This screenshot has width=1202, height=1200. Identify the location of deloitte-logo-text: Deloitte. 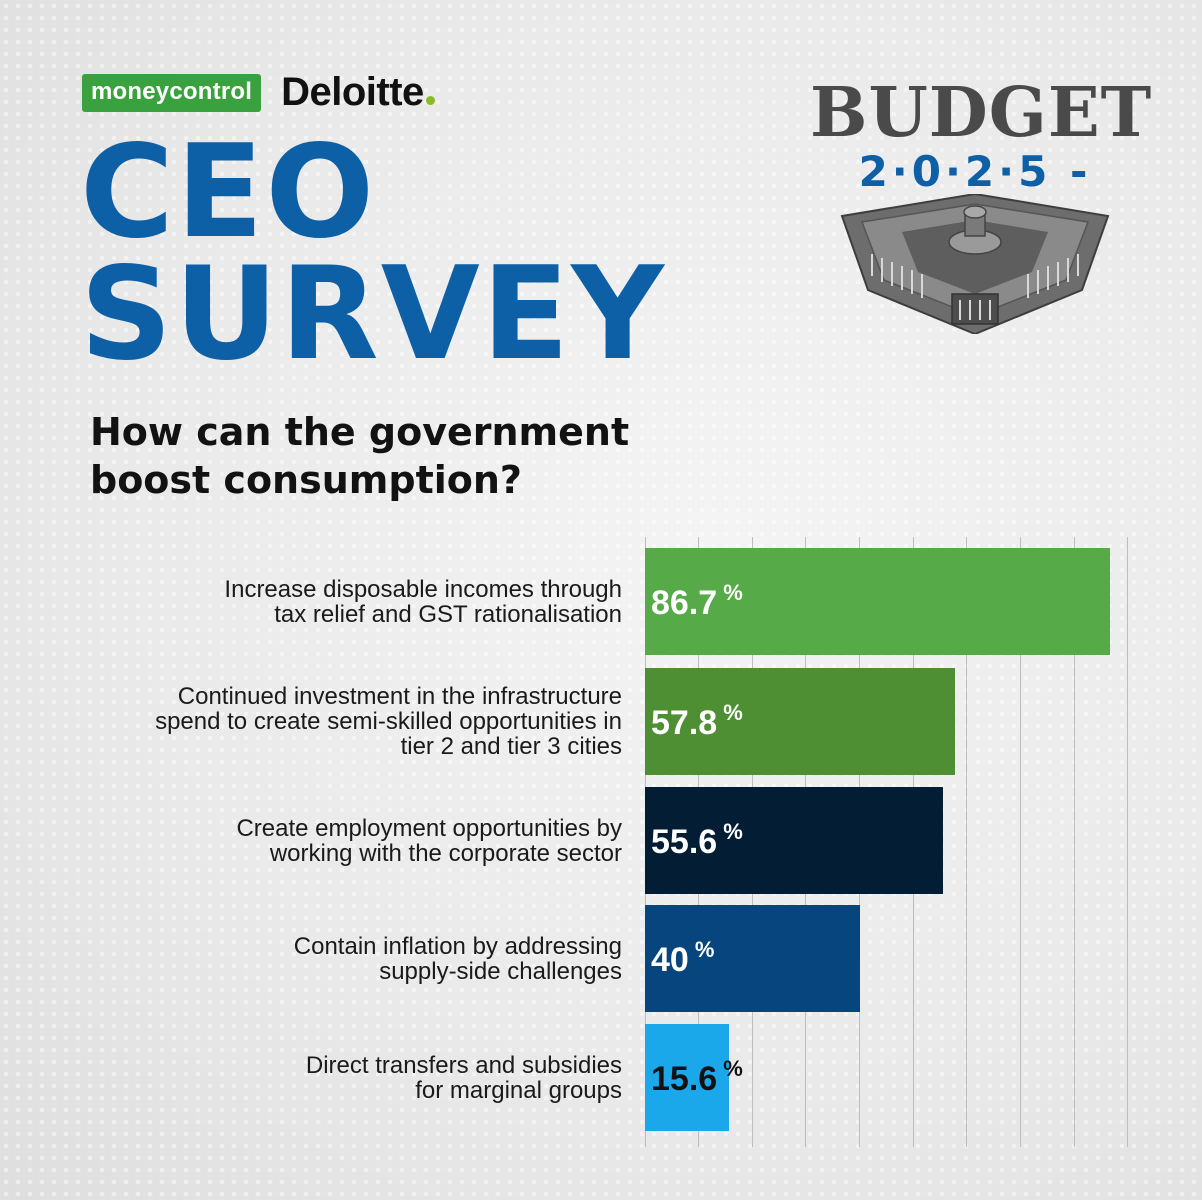
(352, 92).